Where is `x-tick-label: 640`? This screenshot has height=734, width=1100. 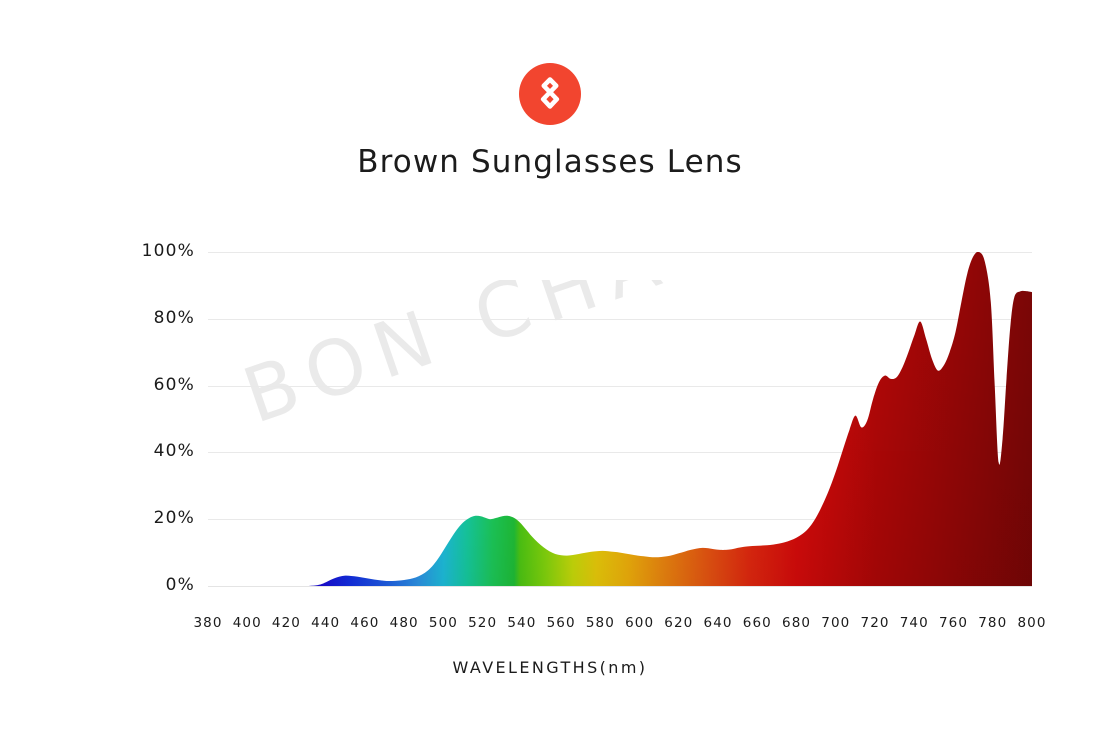
x-tick-label: 640 is located at coordinates (718, 623).